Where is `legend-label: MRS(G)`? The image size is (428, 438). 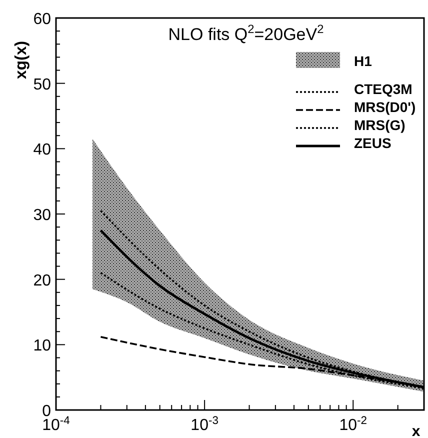 legend-label: MRS(G) is located at coordinates (380, 125).